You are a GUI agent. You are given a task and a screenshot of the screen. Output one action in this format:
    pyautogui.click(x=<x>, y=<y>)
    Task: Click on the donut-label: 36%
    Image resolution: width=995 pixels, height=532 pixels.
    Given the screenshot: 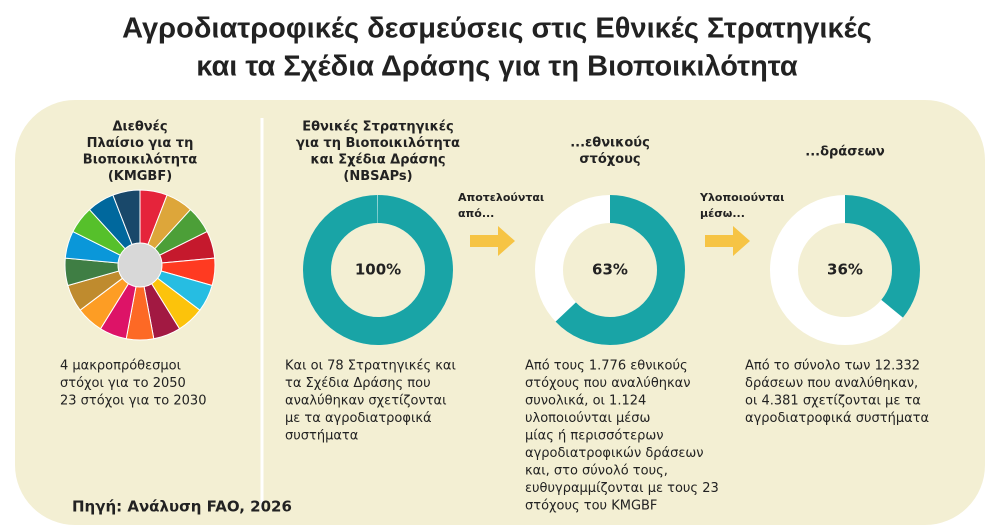 What is the action you would take?
    pyautogui.click(x=845, y=270)
    